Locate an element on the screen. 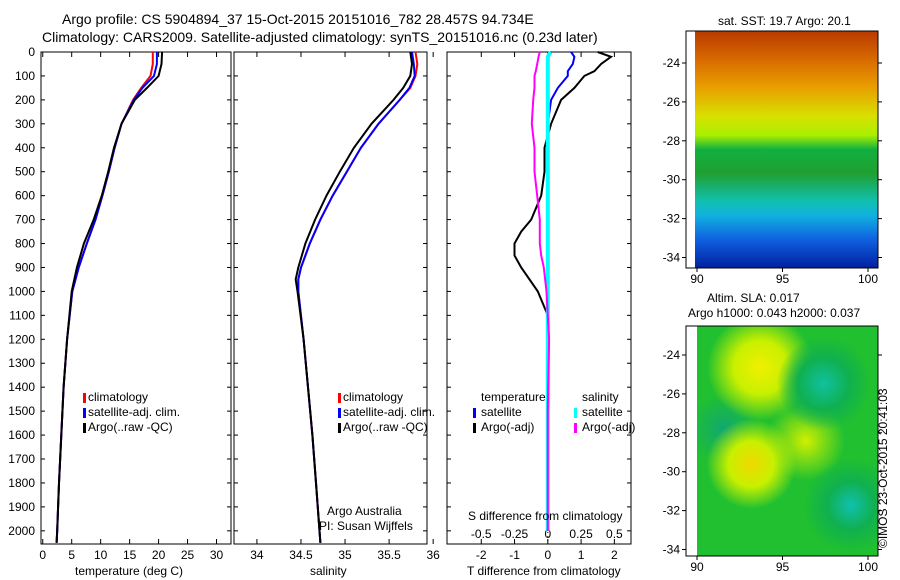 This screenshot has height=580, width=900. y-tick-label: 1300 is located at coordinates (21, 363).